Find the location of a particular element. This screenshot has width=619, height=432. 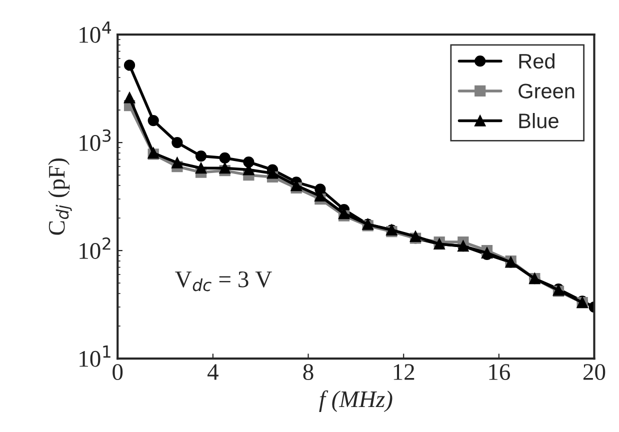

x-tick-label: 4 is located at coordinates (212, 372).